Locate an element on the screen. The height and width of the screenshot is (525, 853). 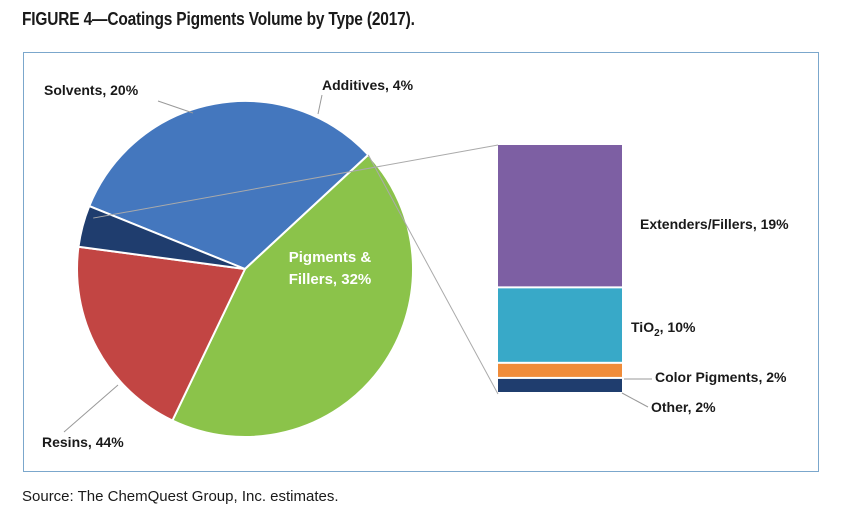
pie-label-solvents: Solvents, 20% is located at coordinates (91, 90).